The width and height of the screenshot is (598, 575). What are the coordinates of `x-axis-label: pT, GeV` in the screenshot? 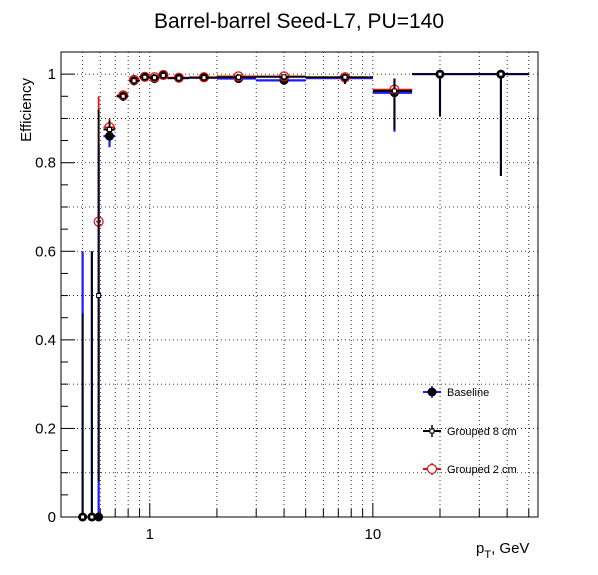 It's located at (502, 550).